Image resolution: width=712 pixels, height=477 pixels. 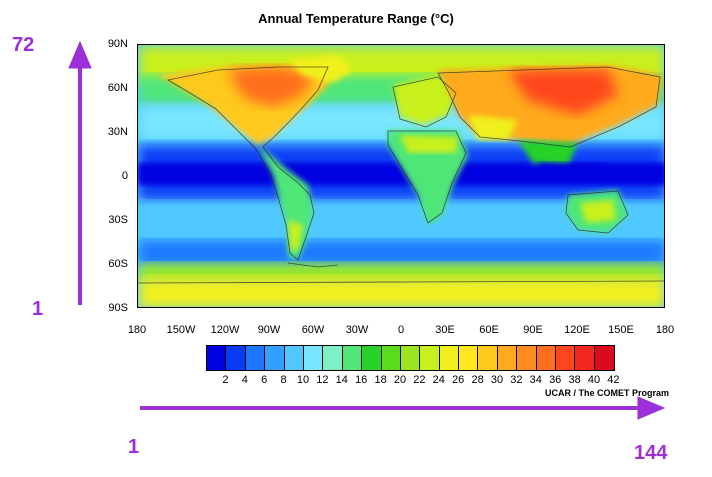 I want to click on horizontal-arrow-icon, so click(x=403, y=408).